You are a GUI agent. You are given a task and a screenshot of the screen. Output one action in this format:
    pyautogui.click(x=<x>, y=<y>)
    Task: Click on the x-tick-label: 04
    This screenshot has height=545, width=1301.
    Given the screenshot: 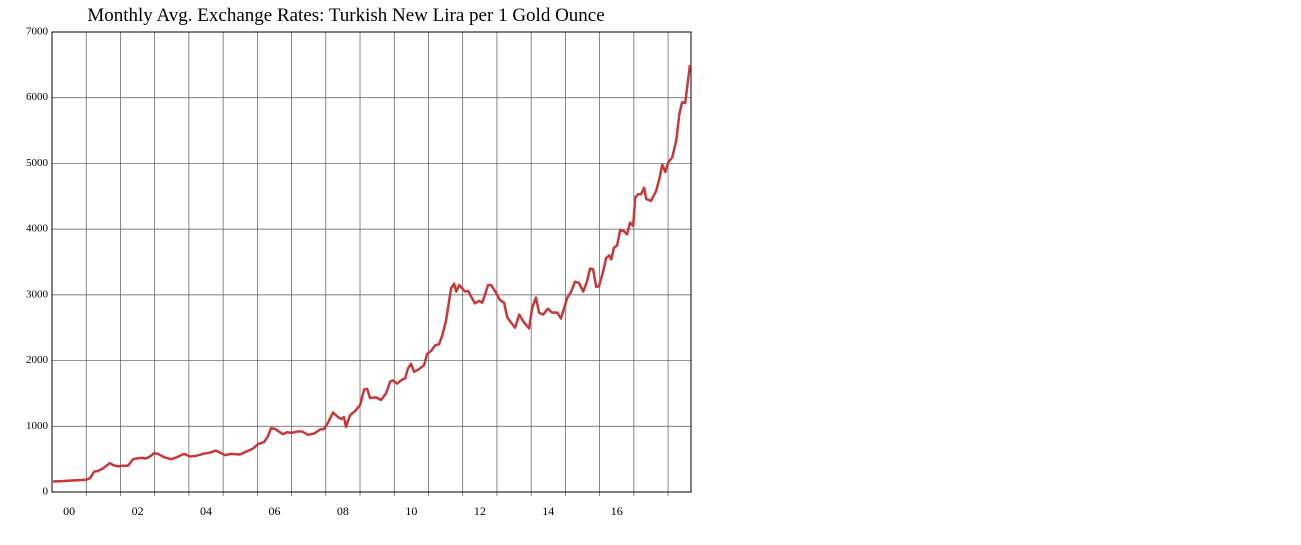 What is the action you would take?
    pyautogui.click(x=206, y=511)
    